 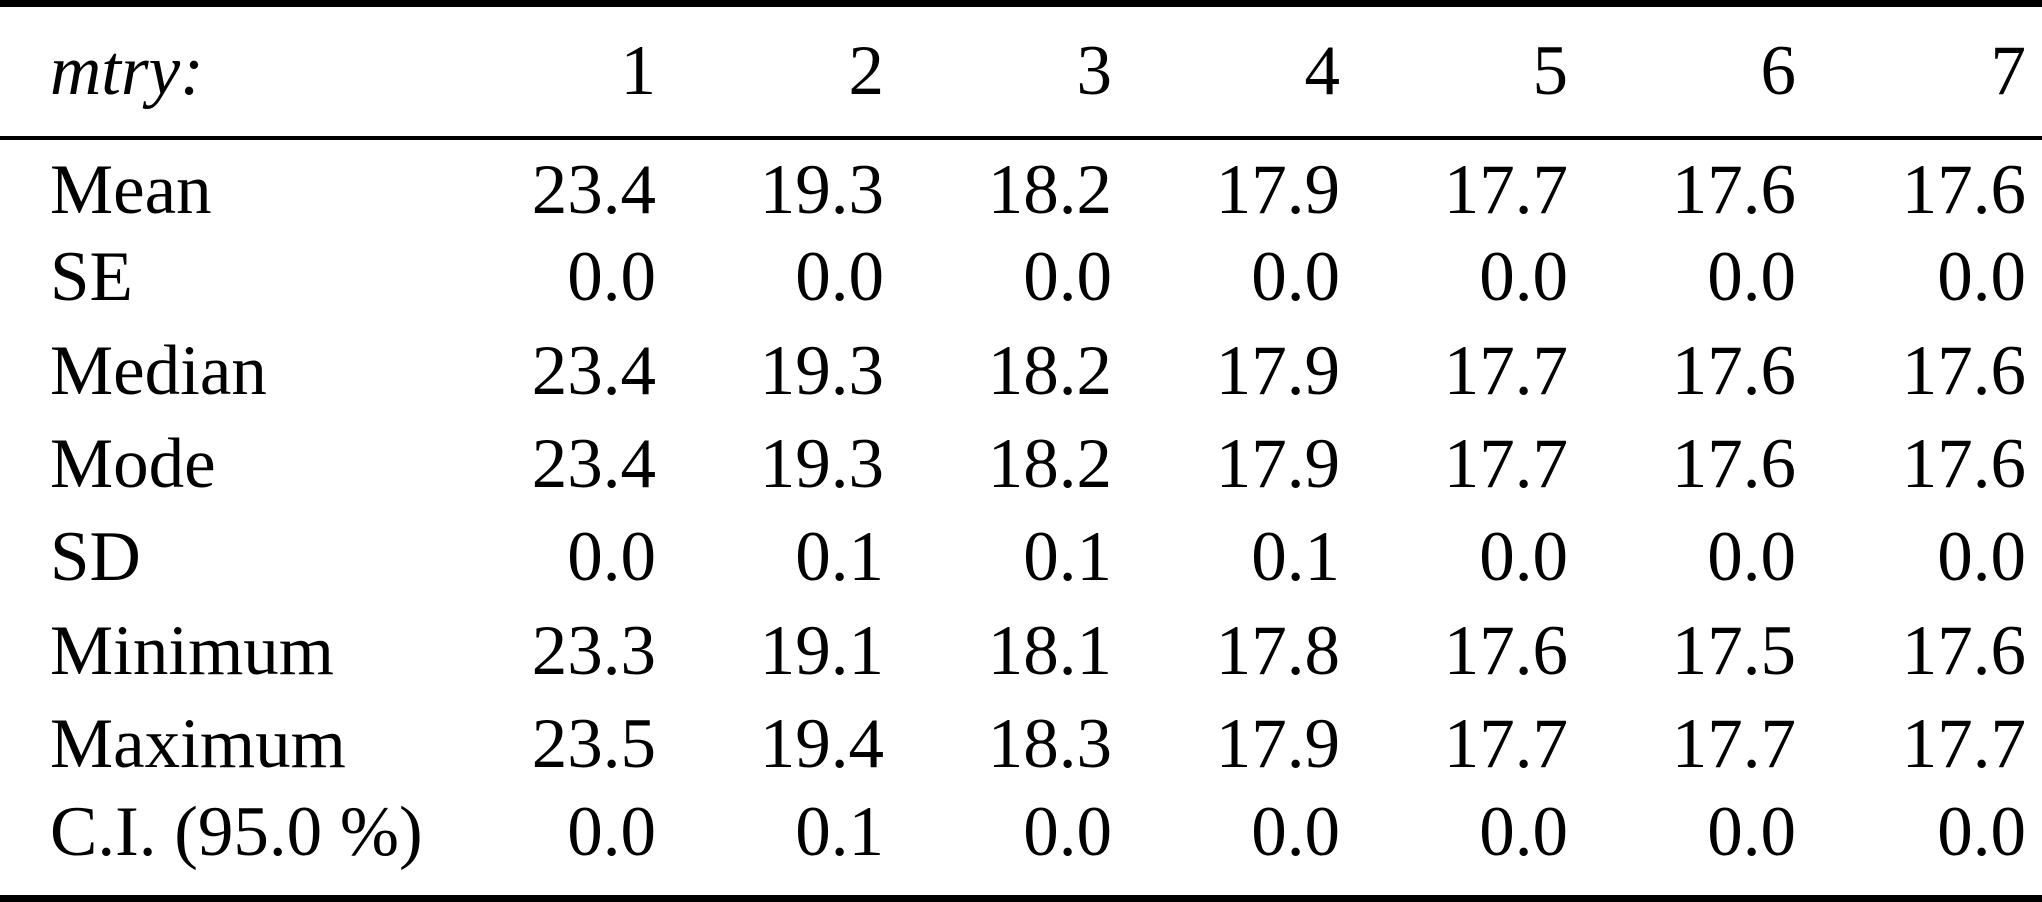 What do you see at coordinates (158, 370) in the screenshot?
I see `row-label-median: Median` at bounding box center [158, 370].